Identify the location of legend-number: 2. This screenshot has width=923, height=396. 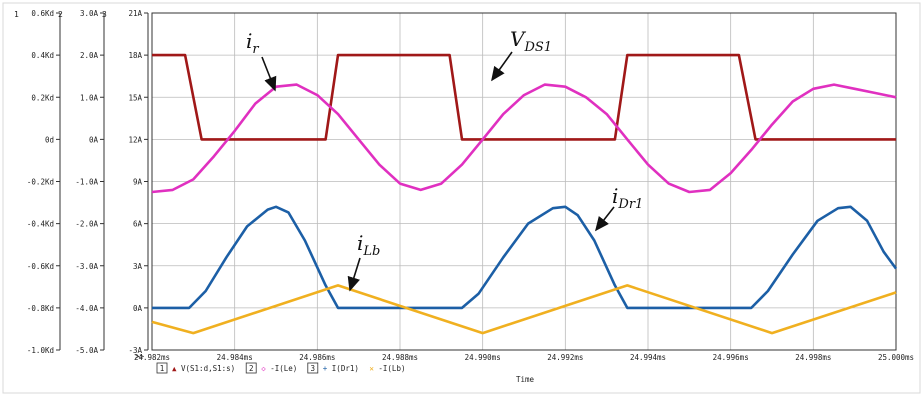
(251, 368).